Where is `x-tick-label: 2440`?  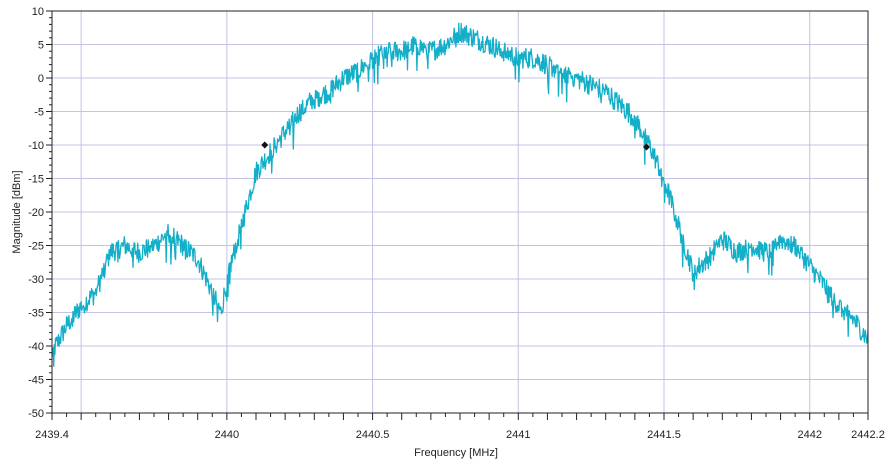
x-tick-label: 2440 is located at coordinates (227, 435).